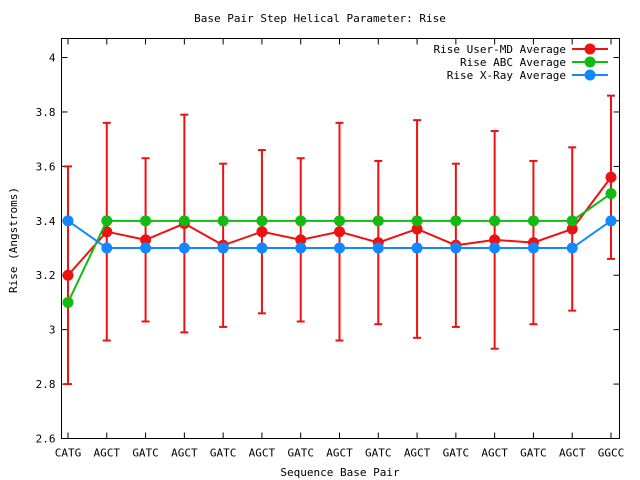  What do you see at coordinates (46, 384) in the screenshot?
I see `y-tick-label: 2.8` at bounding box center [46, 384].